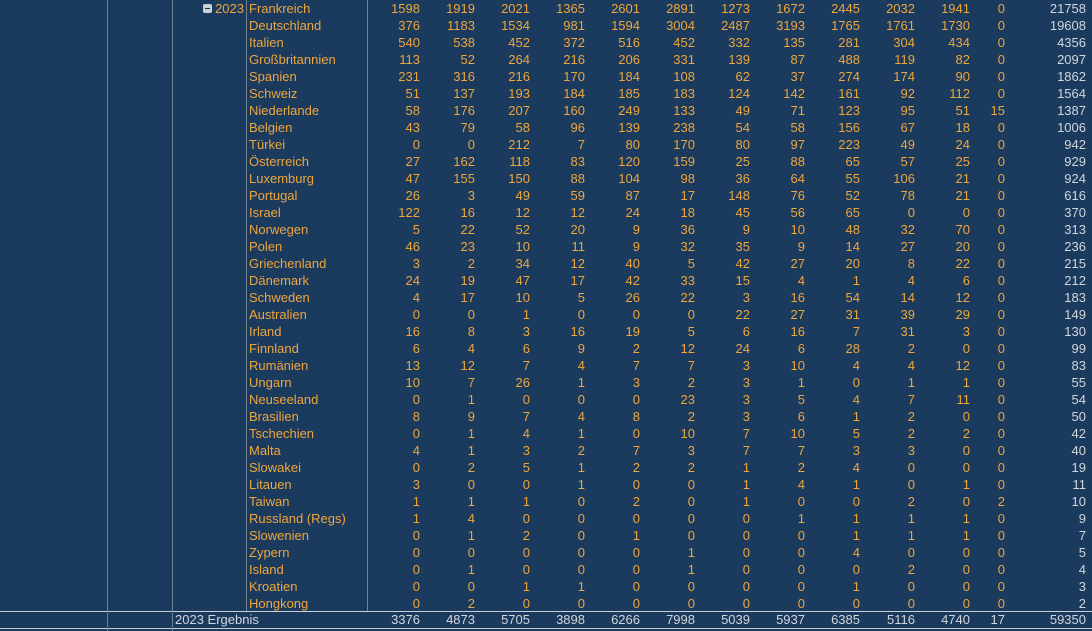 Image resolution: width=1092 pixels, height=631 pixels. Describe the element at coordinates (955, 25) in the screenshot. I see `value-cell: 1730` at that location.